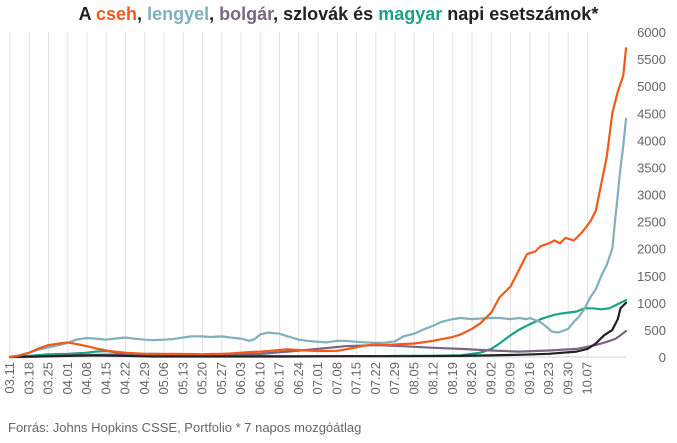 This screenshot has width=677, height=443. What do you see at coordinates (86, 378) in the screenshot?
I see `x-tick-label: 04.08` at bounding box center [86, 378].